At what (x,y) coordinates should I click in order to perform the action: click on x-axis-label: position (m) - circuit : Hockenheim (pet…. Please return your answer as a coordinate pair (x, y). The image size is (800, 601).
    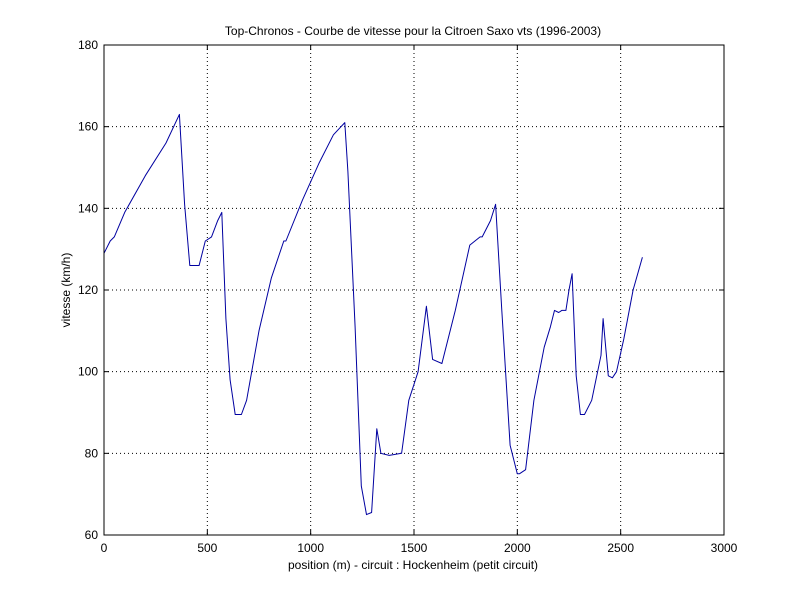
    Looking at the image, I should click on (413, 565).